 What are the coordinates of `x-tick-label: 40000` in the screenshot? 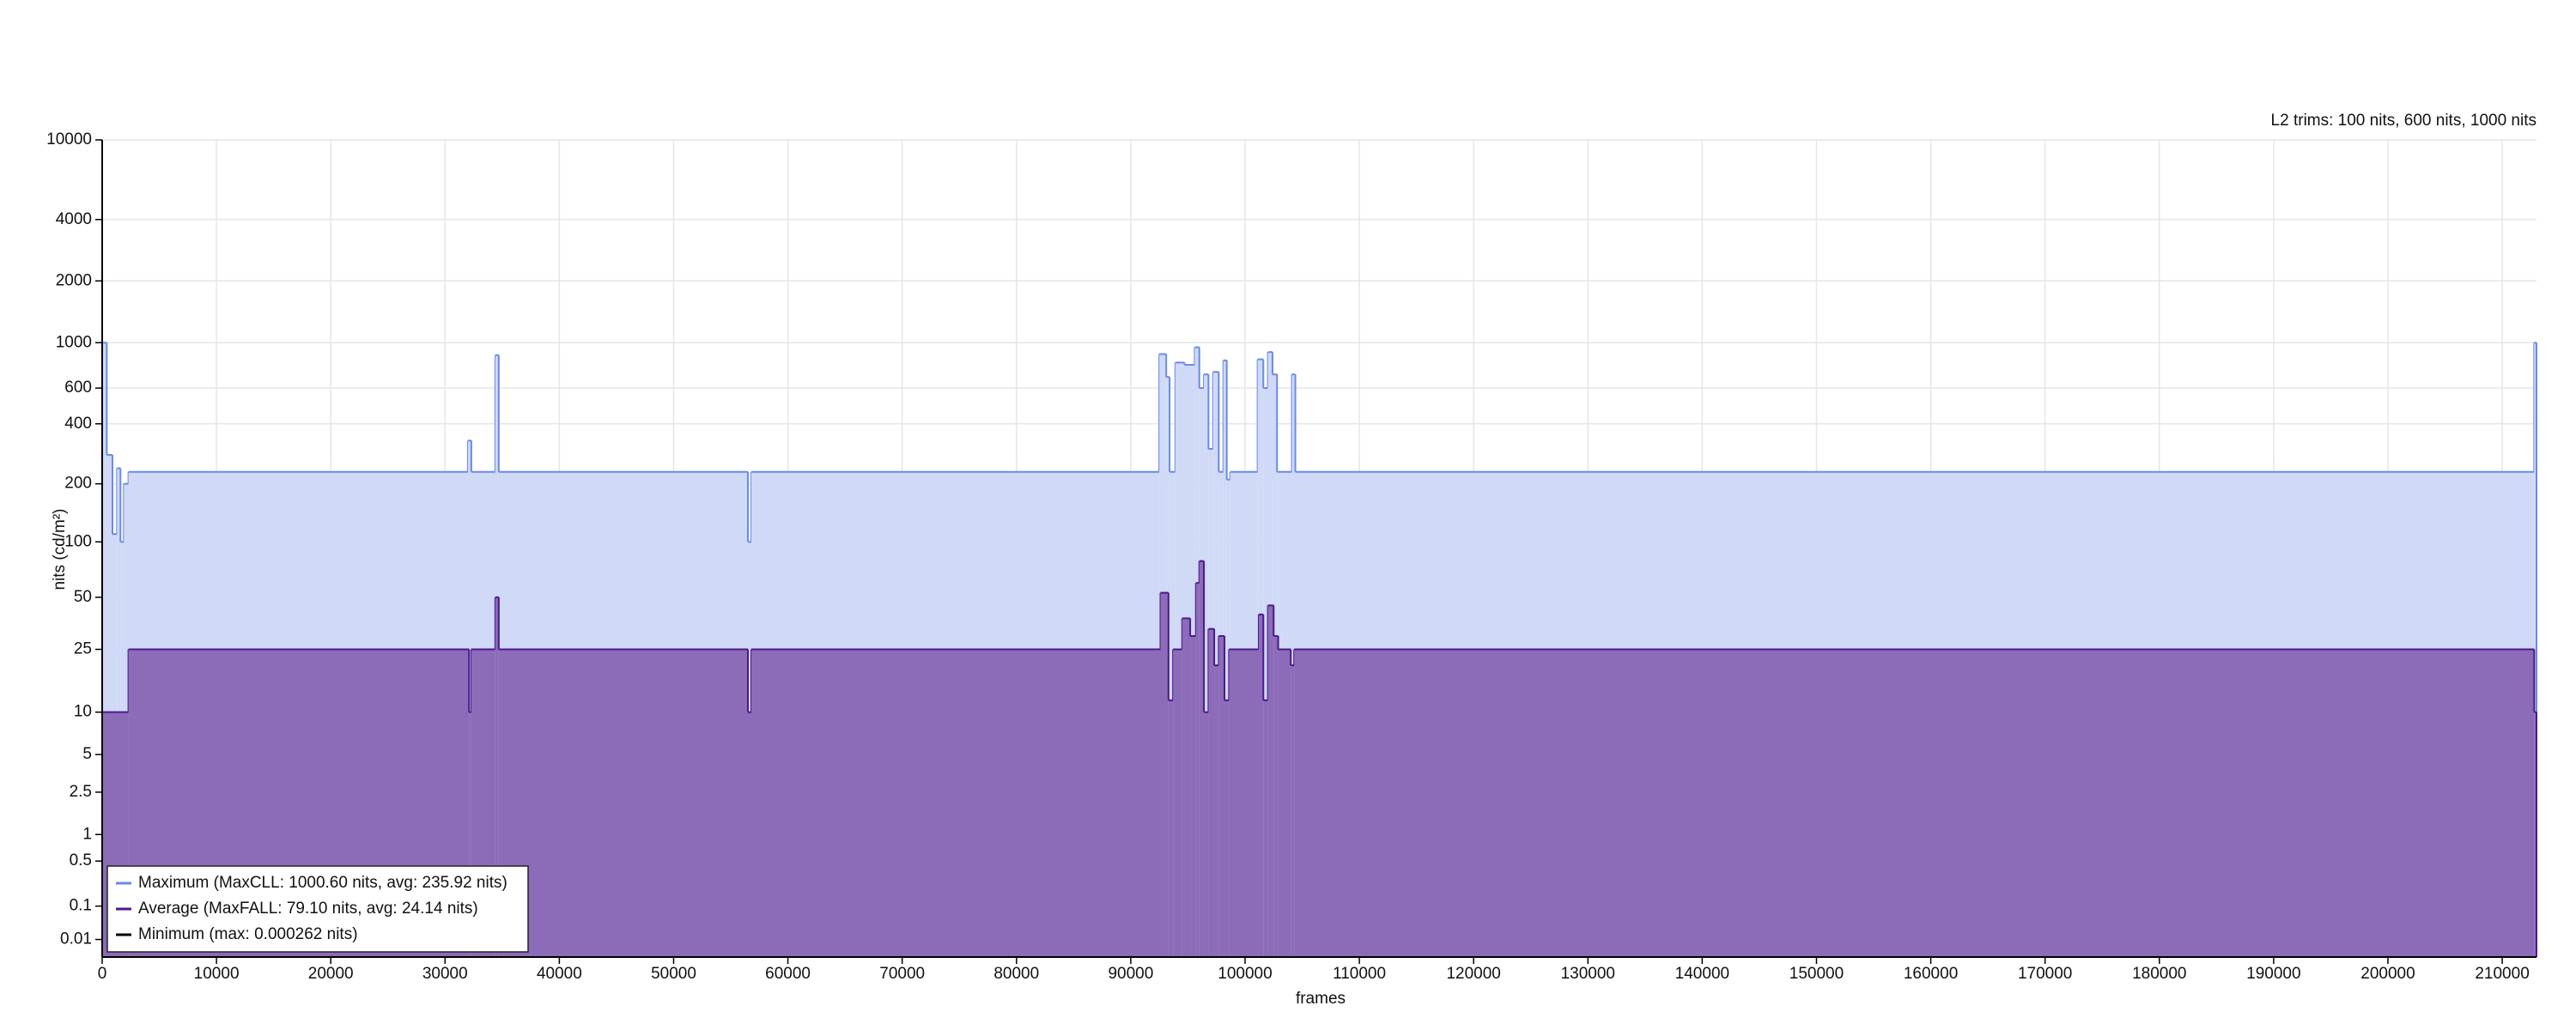 It's located at (559, 974).